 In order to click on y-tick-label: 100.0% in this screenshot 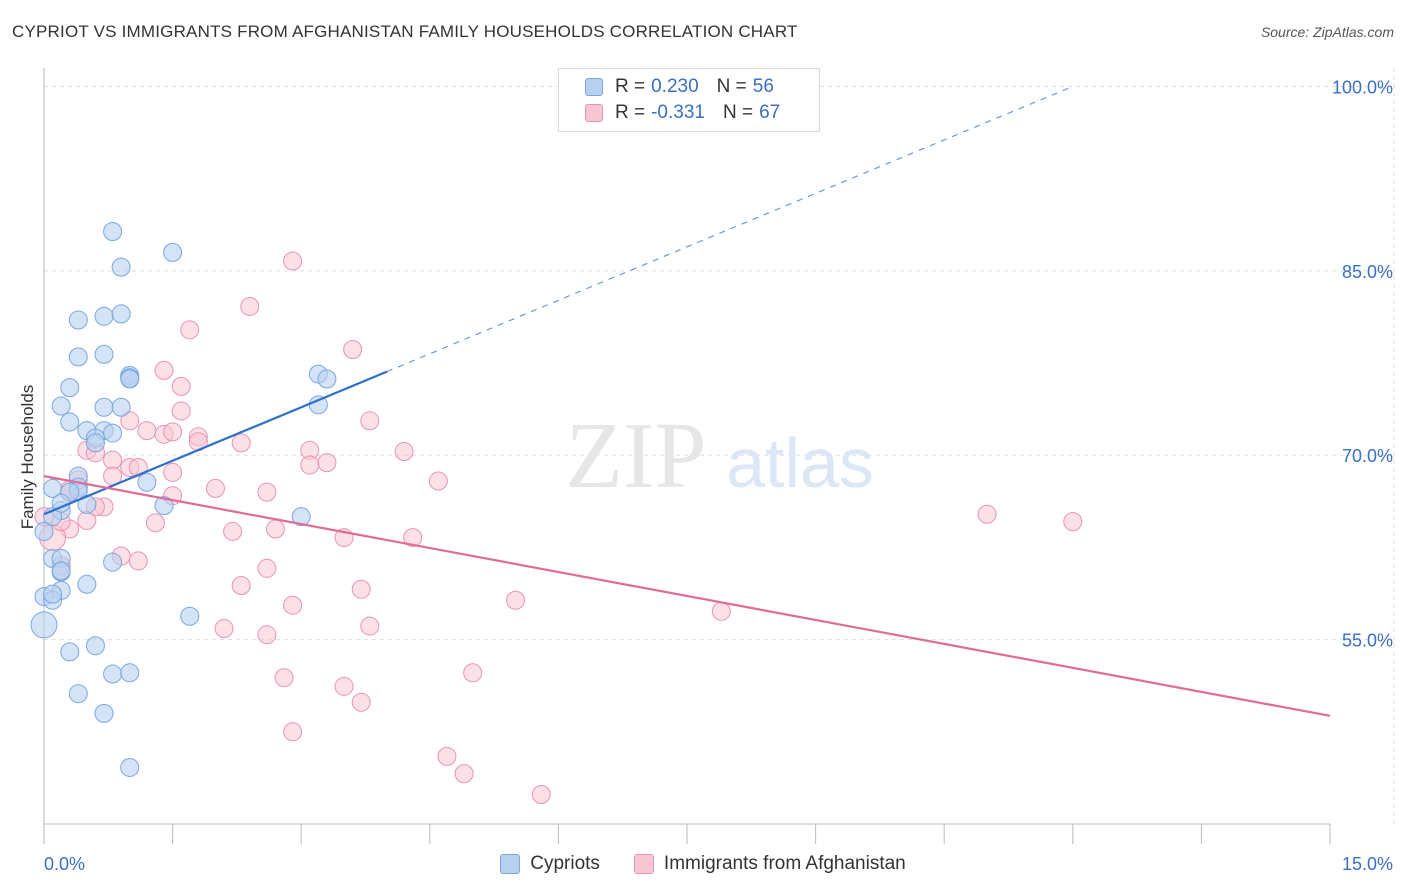, I will do `click(1362, 87)`.